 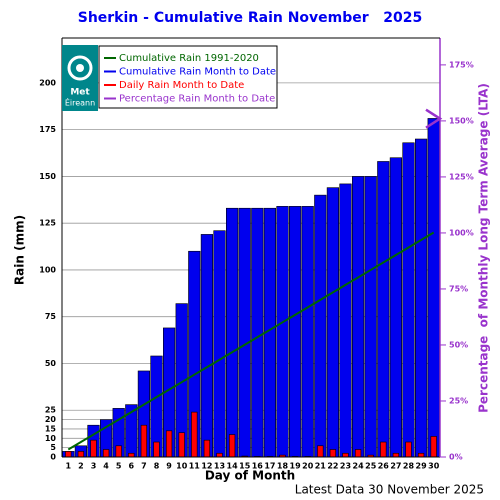 What do you see at coordinates (53, 447) in the screenshot?
I see `y-tick-label: 5` at bounding box center [53, 447].